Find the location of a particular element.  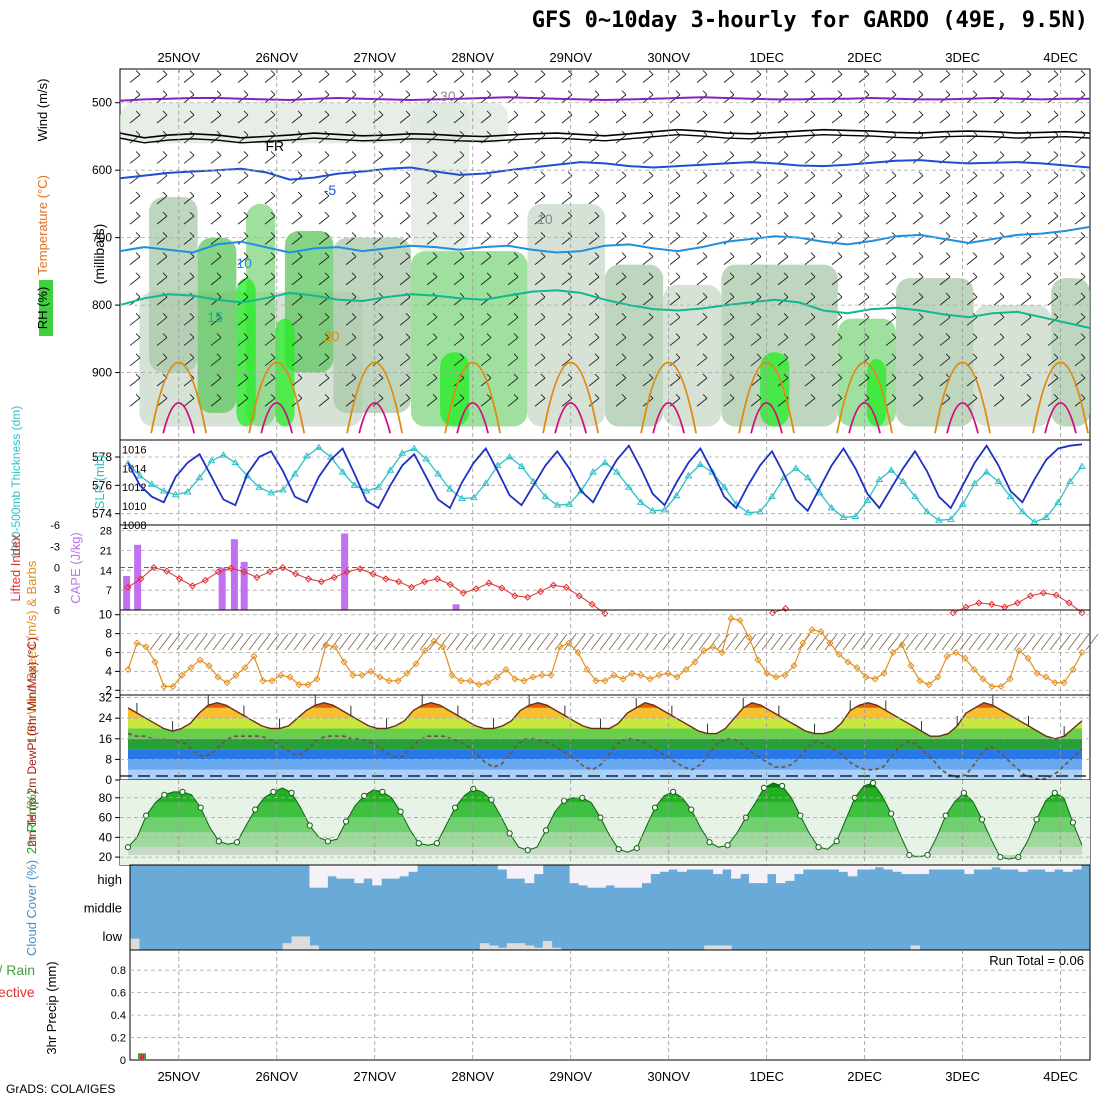

y-tick-label: 900 is located at coordinates (102, 373).